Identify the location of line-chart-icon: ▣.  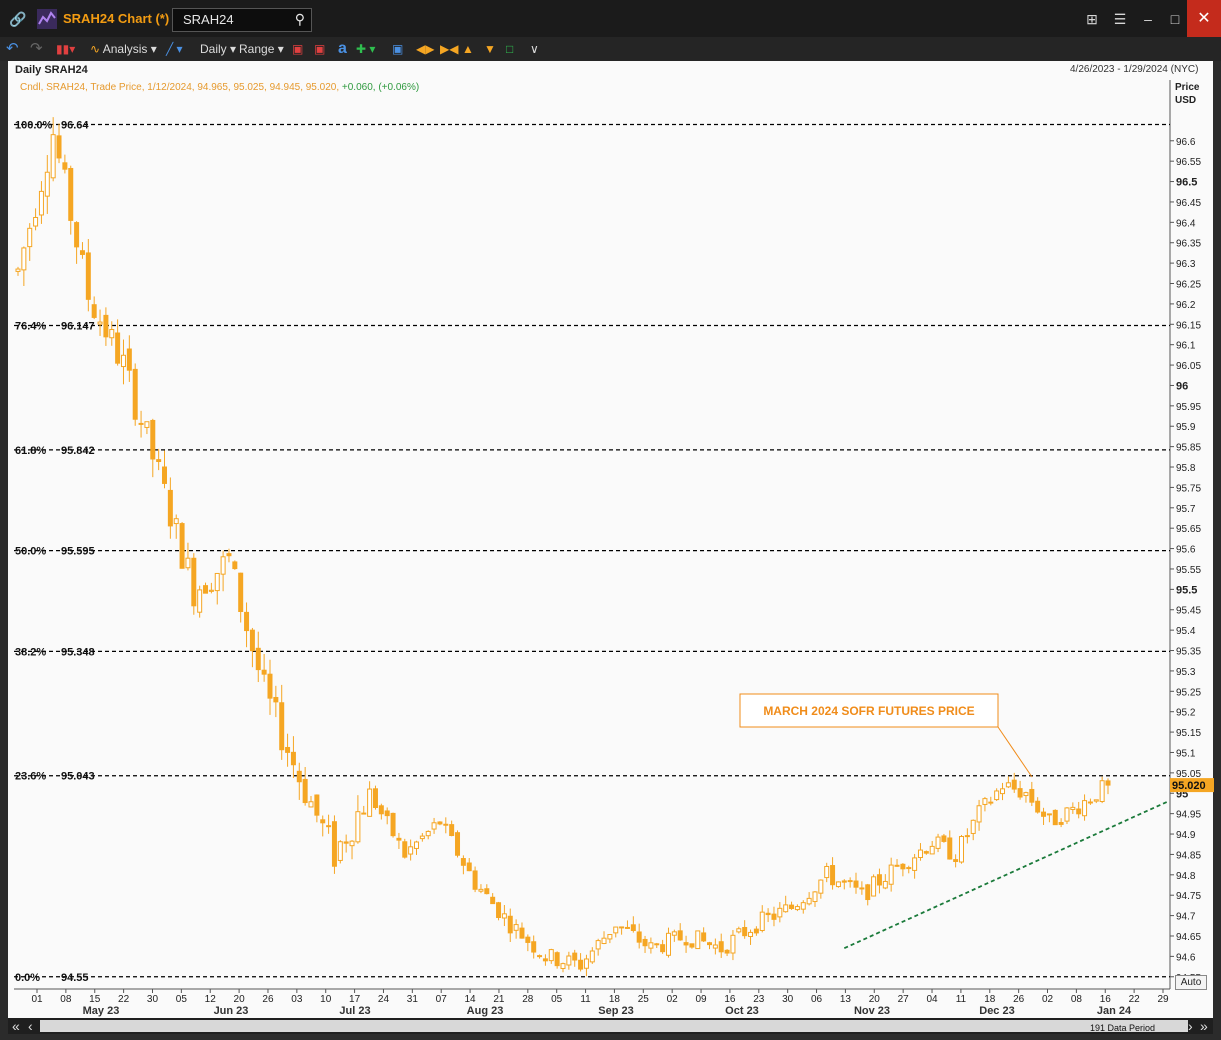
(298, 49).